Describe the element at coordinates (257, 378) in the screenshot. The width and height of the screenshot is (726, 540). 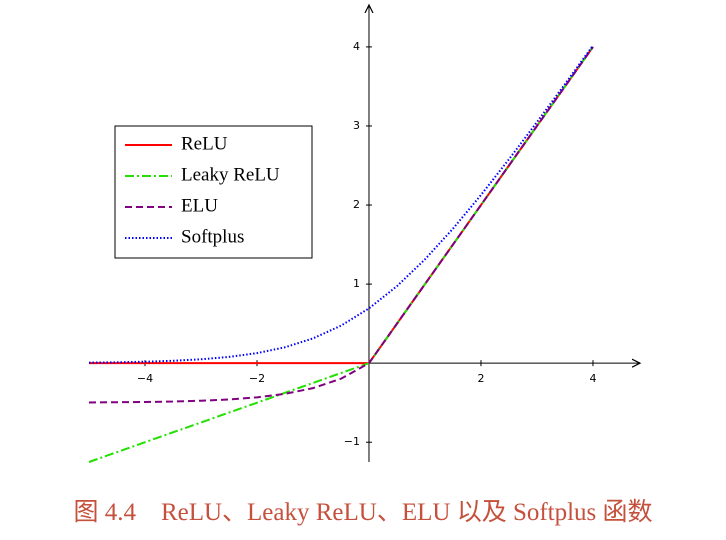
I see `x-tick-label: −2` at that location.